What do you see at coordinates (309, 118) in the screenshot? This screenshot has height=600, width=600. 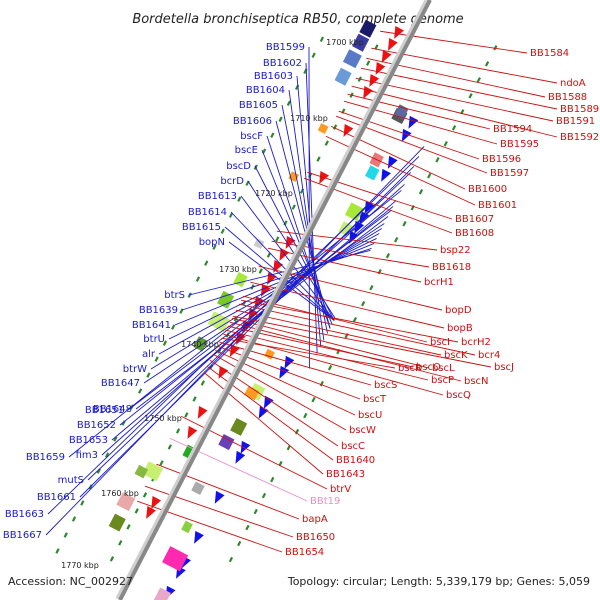 I see `kbp-label: 1710 kbp` at bounding box center [309, 118].